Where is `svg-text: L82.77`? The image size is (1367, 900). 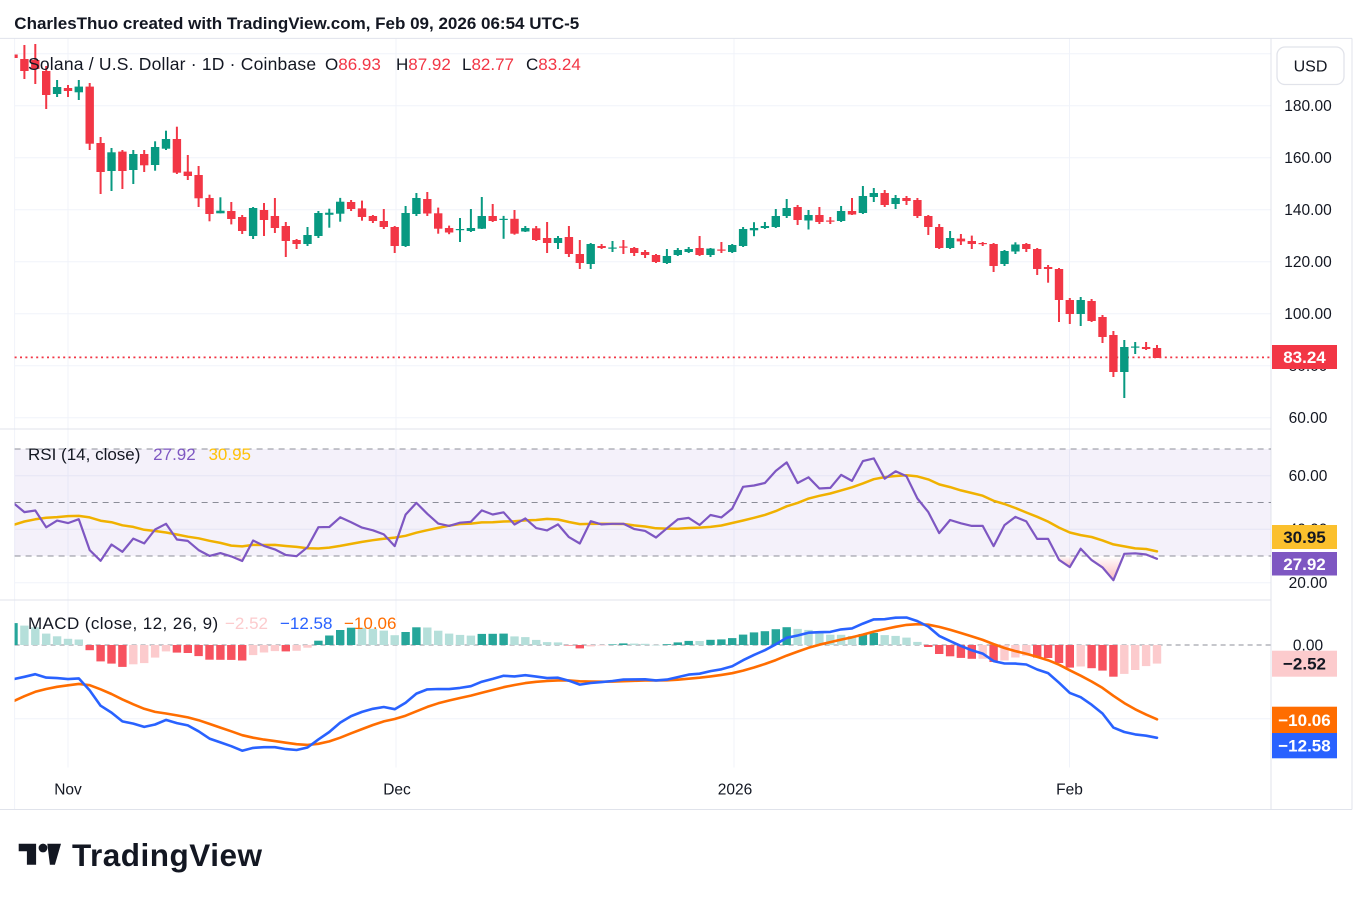
svg-text: L82.77 is located at coordinates (488, 64).